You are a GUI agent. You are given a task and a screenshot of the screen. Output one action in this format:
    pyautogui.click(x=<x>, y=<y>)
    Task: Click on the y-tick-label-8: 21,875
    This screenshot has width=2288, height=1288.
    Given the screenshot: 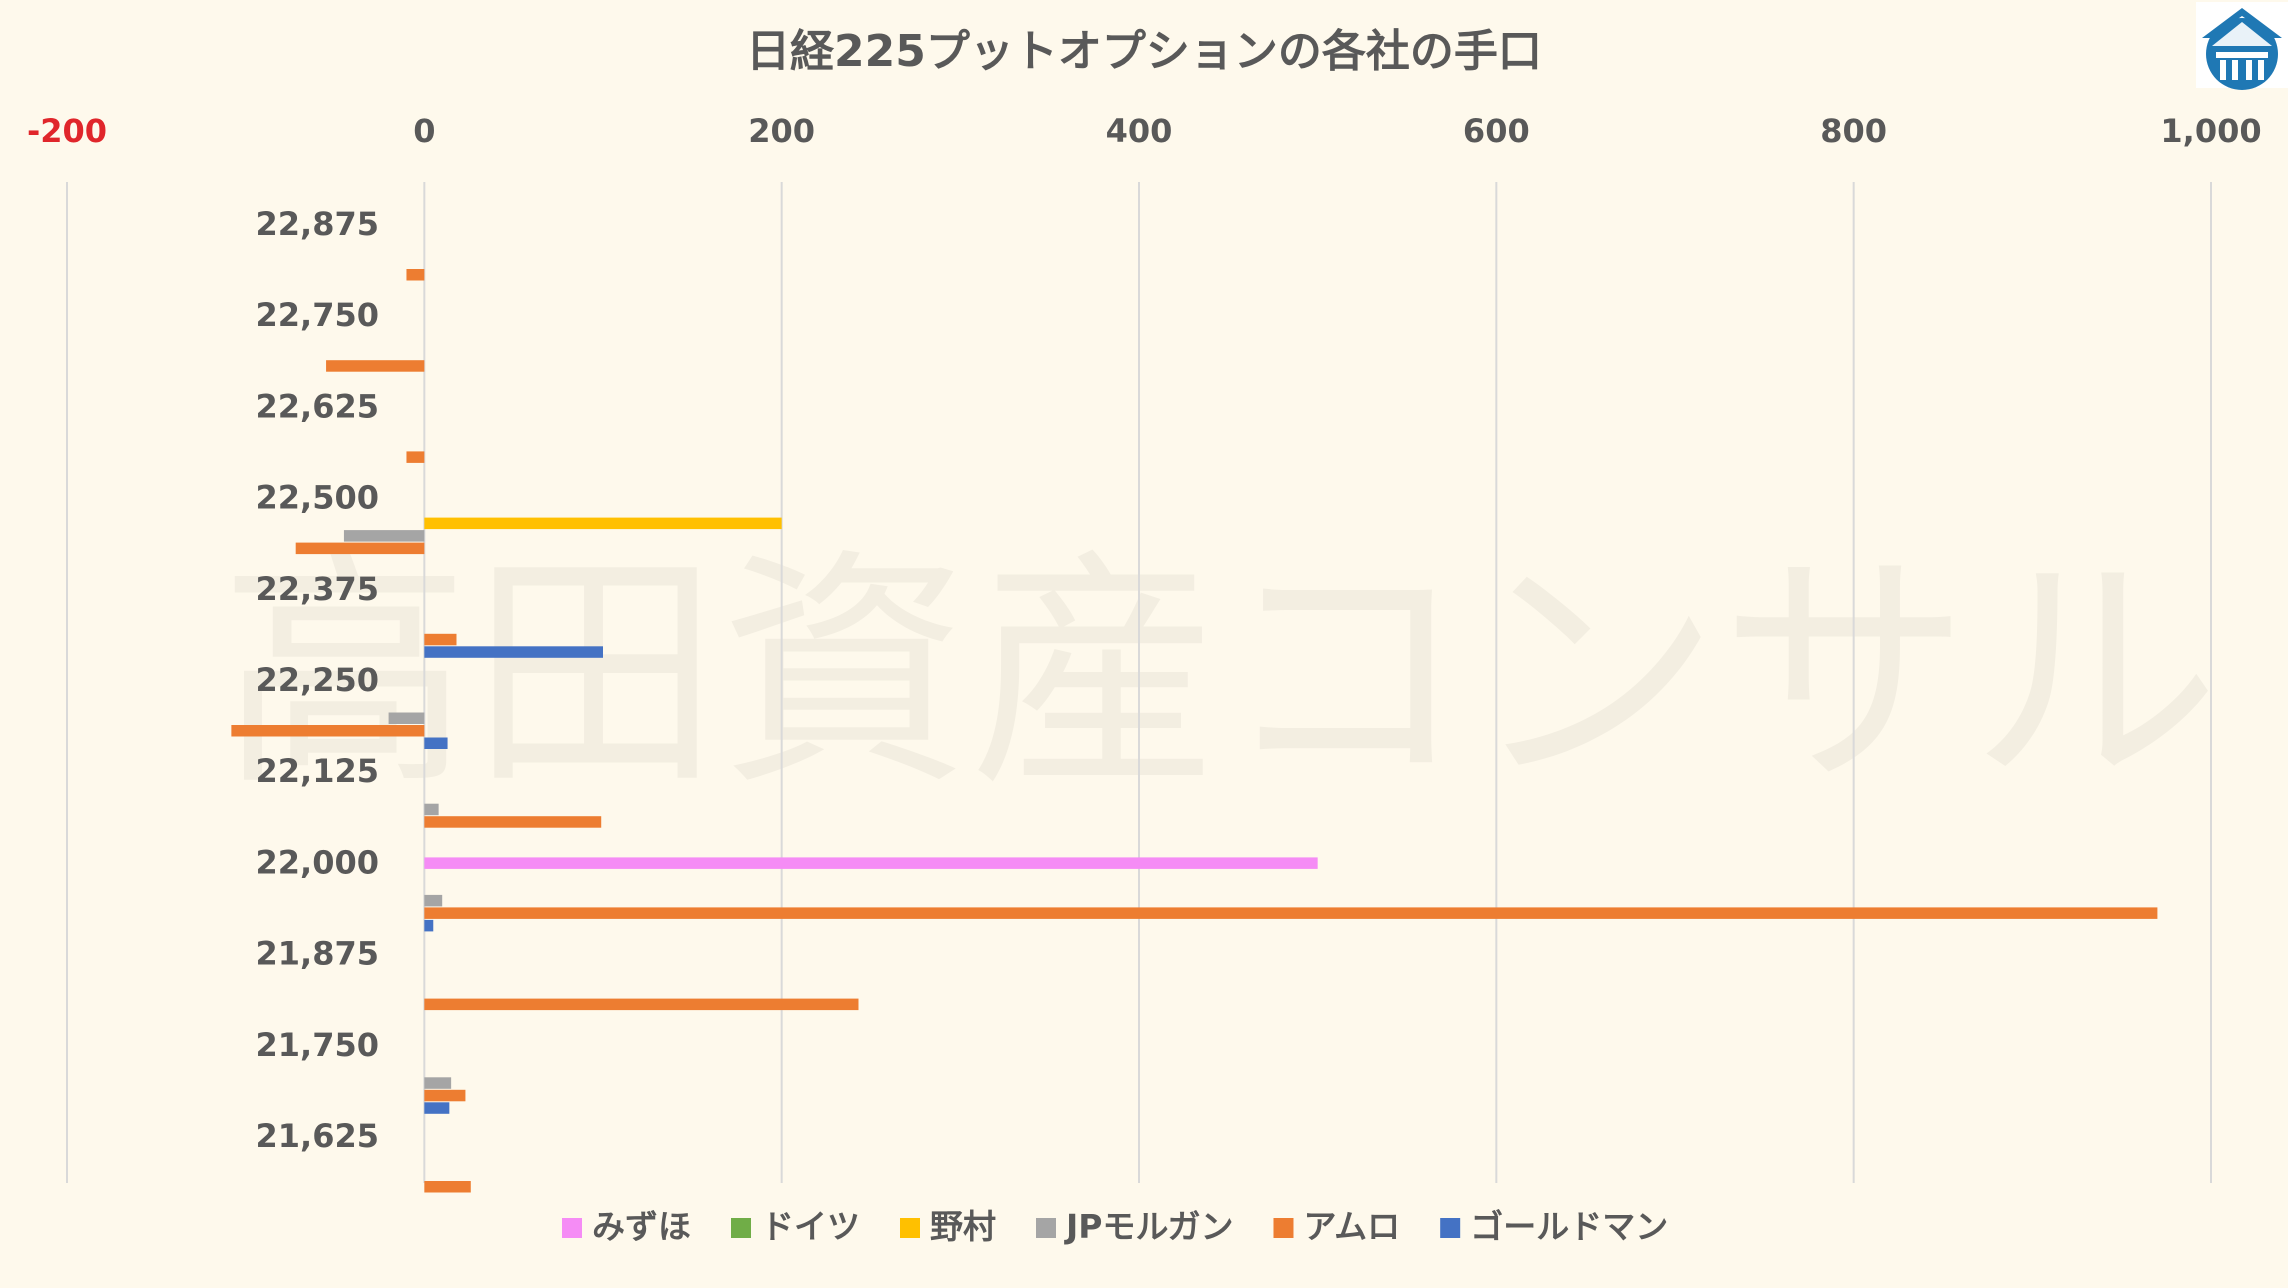 What is the action you would take?
    pyautogui.click(x=317, y=954)
    